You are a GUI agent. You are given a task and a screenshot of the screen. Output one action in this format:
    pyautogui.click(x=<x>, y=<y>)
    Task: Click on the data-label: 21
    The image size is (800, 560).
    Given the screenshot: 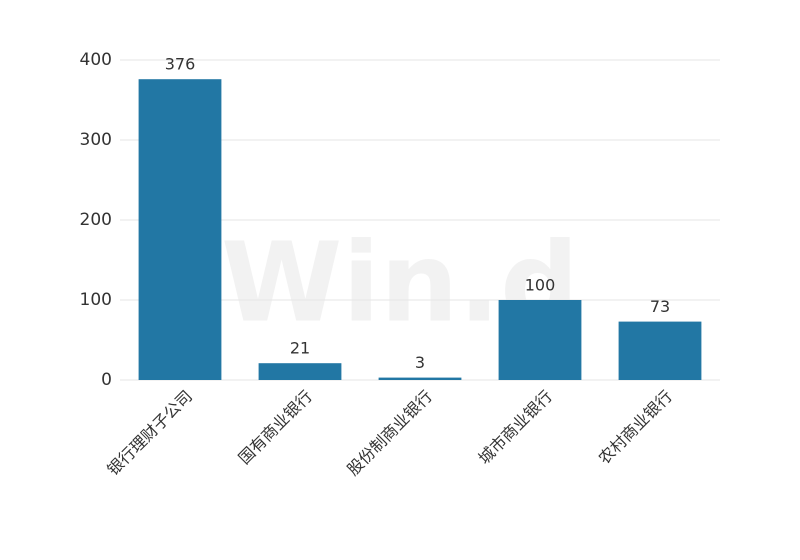 What is the action you would take?
    pyautogui.click(x=300, y=348)
    